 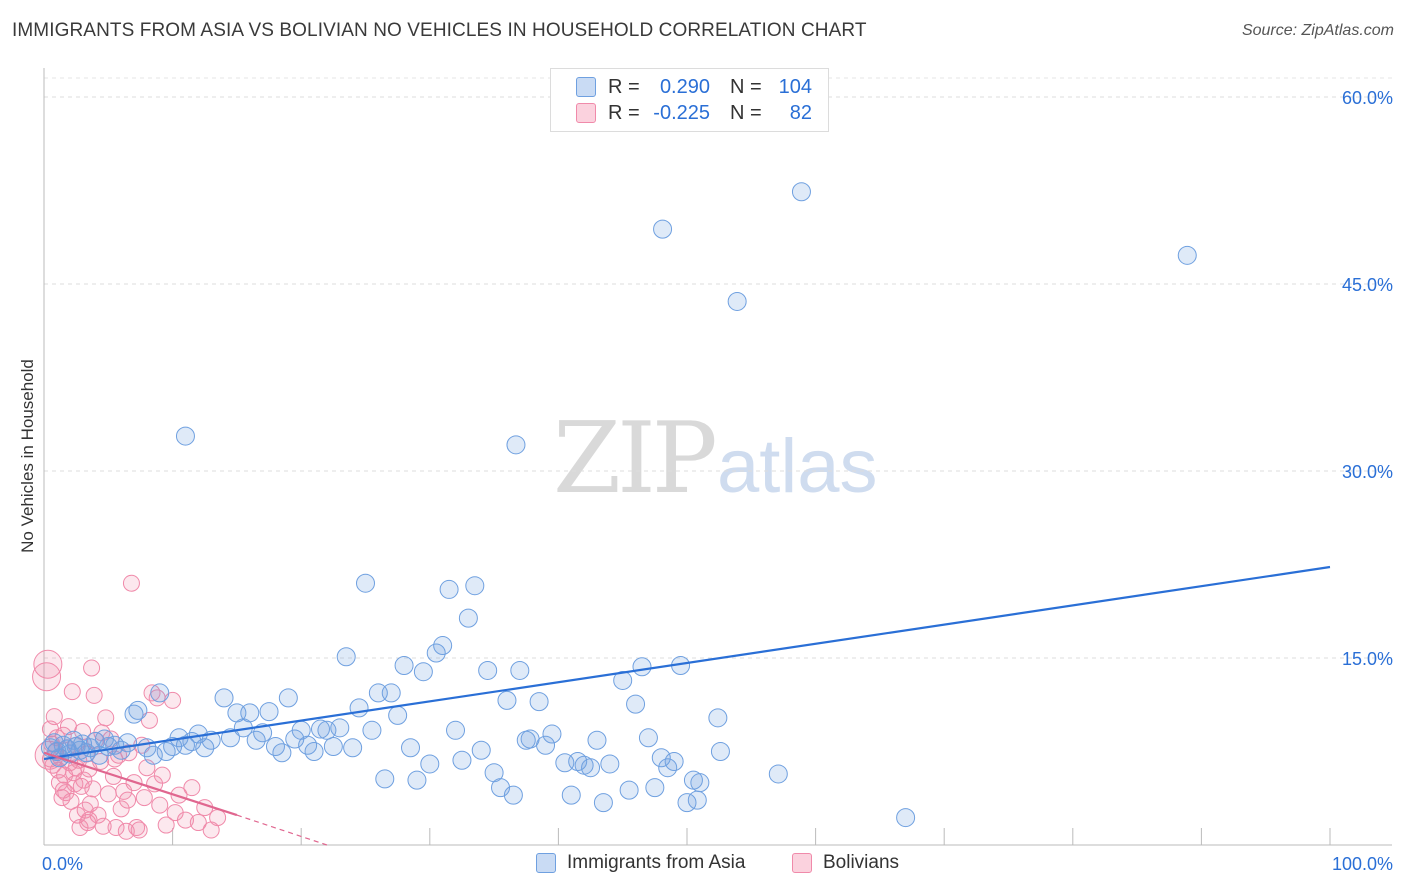 What do you see at coordinates (1317, 30) in the screenshot?
I see `source-label: Source: ZipAtlas.com` at bounding box center [1317, 30].